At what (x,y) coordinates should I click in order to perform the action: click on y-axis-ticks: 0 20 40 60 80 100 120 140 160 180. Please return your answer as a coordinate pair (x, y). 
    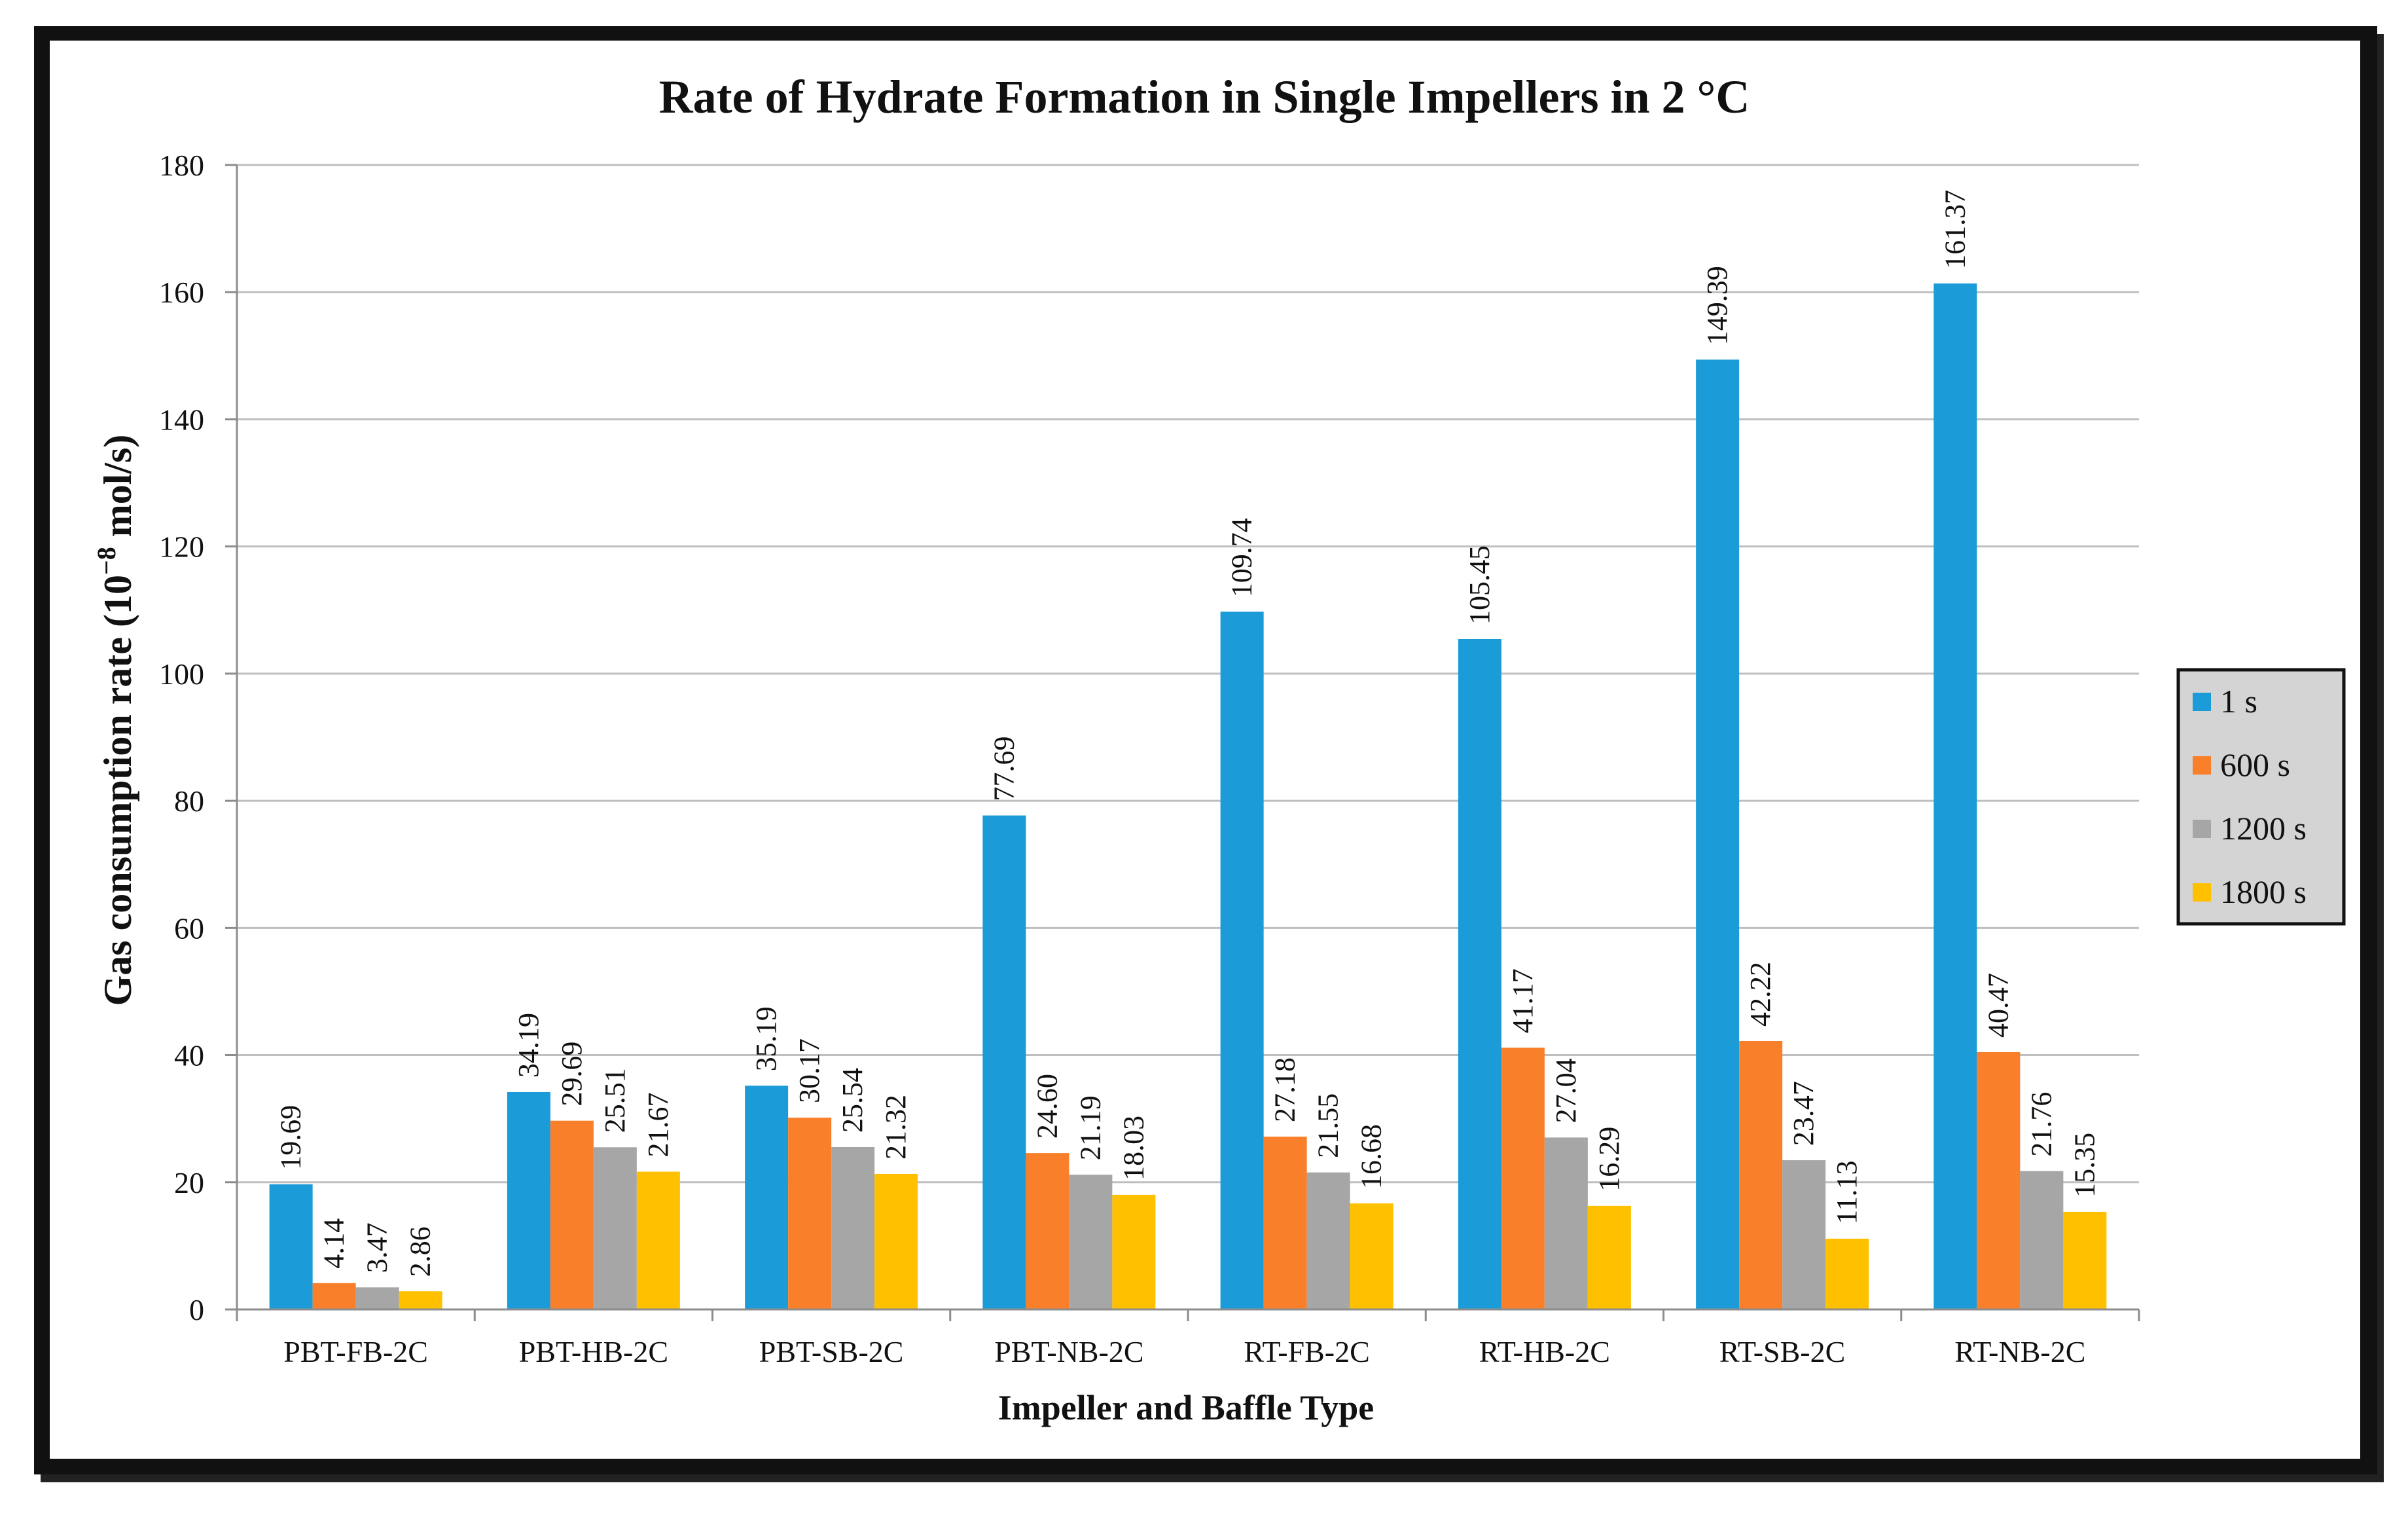
    Looking at the image, I should click on (198, 737).